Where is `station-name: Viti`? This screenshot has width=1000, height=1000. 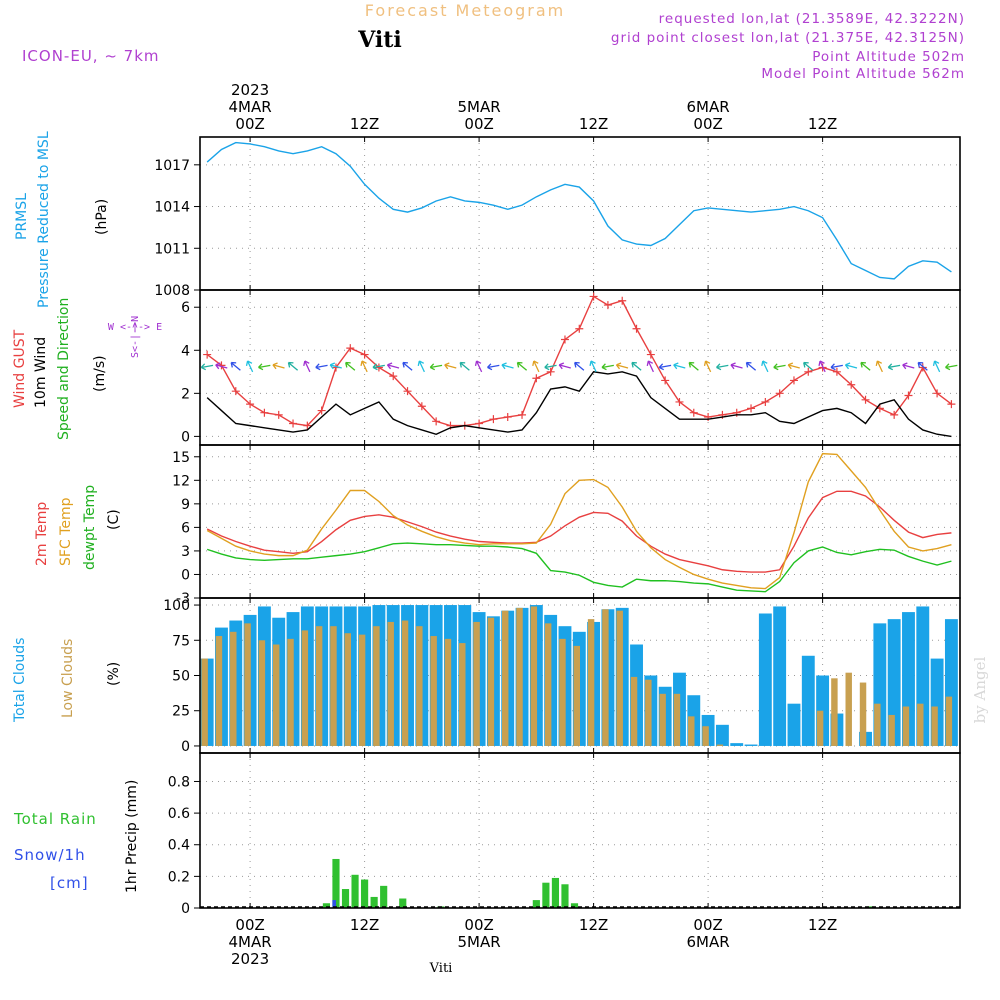 station-name: Viti is located at coordinates (379, 40).